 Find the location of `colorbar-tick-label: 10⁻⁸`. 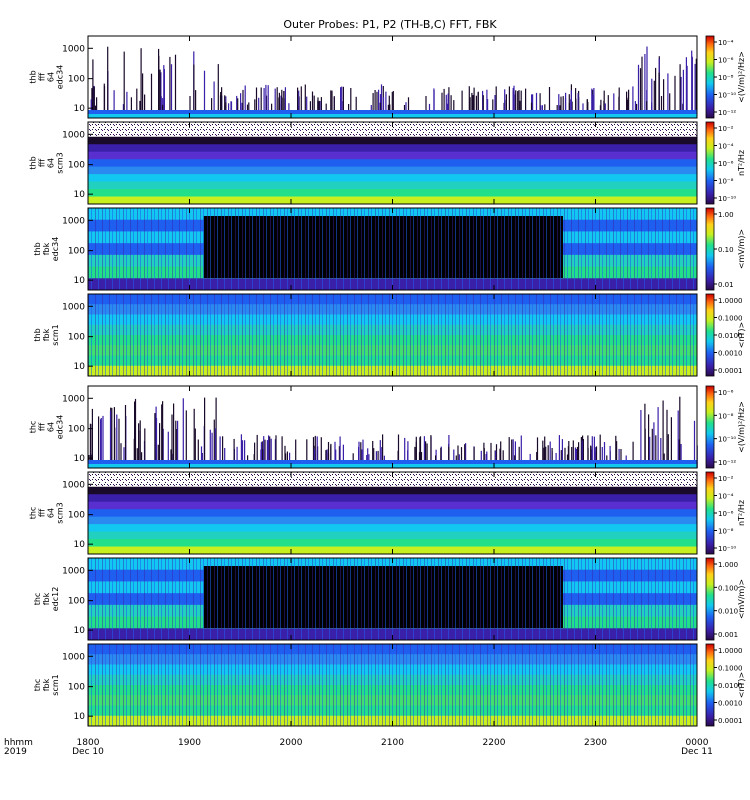

colorbar-tick-label: 10⁻⁸ is located at coordinates (726, 416).